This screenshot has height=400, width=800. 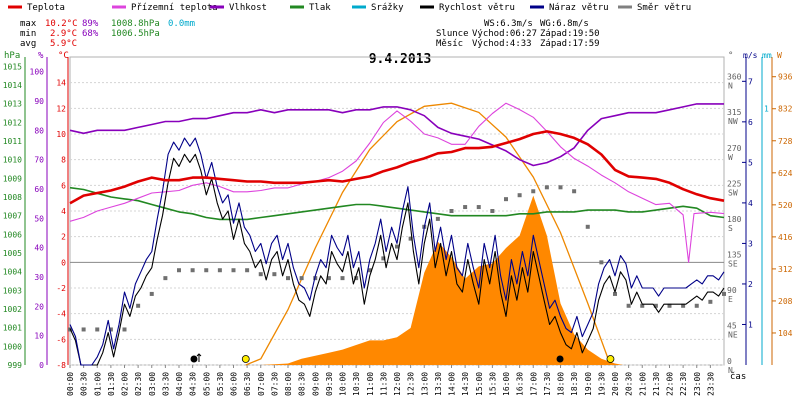 What do you see at coordinates (261, 384) in the screenshot?
I see `tick-label-time: 07:00` at bounding box center [261, 384].